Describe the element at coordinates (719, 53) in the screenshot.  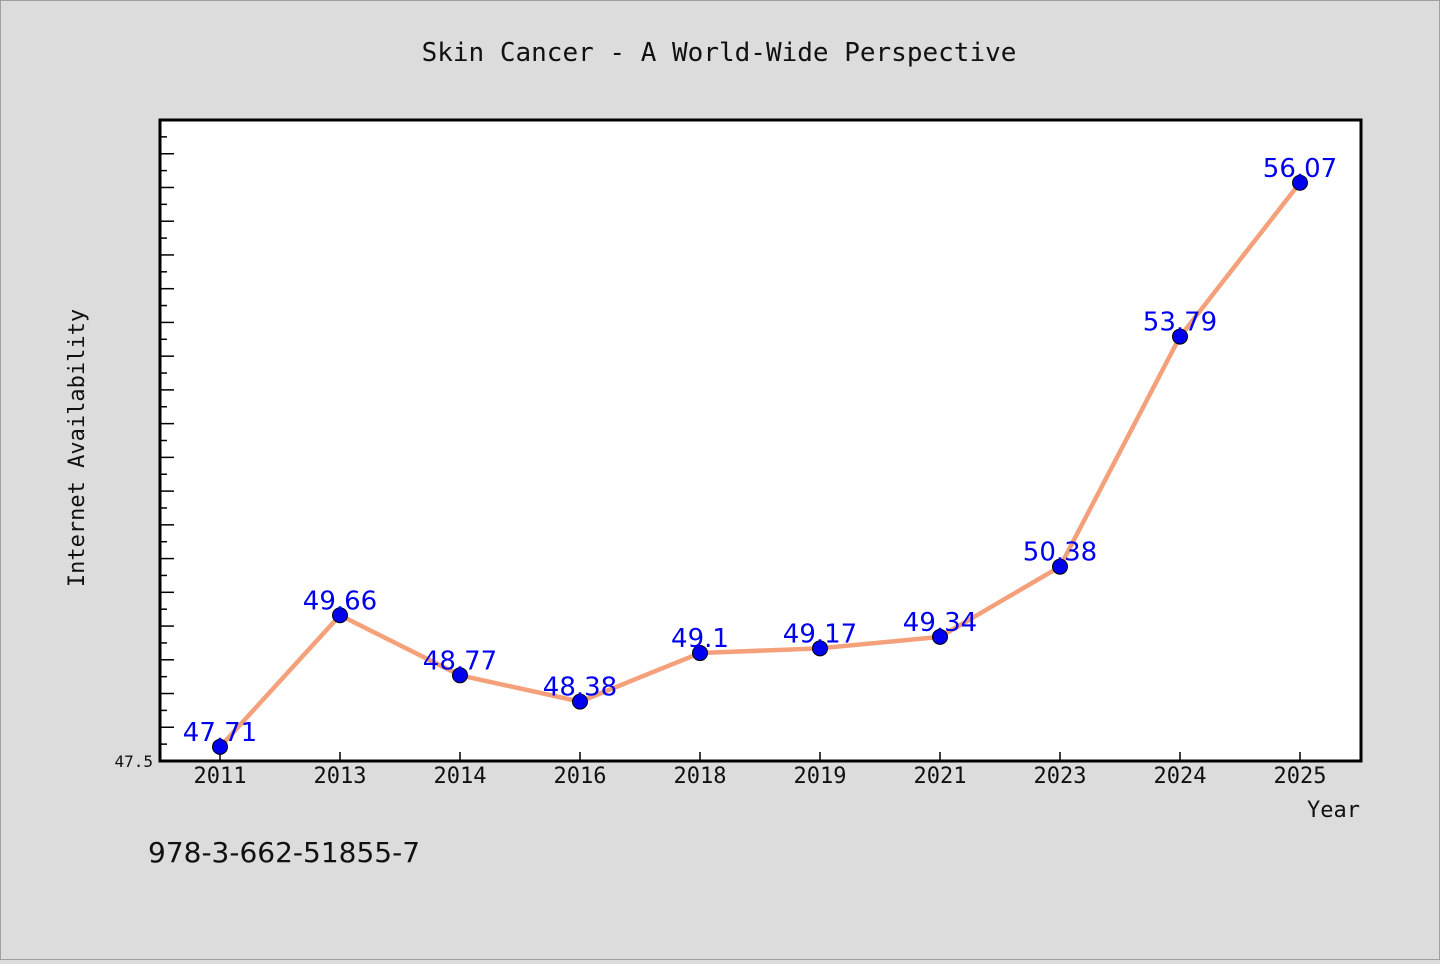
I see `chart-title: Skin Cancer - A World-Wide Perspective` at that location.